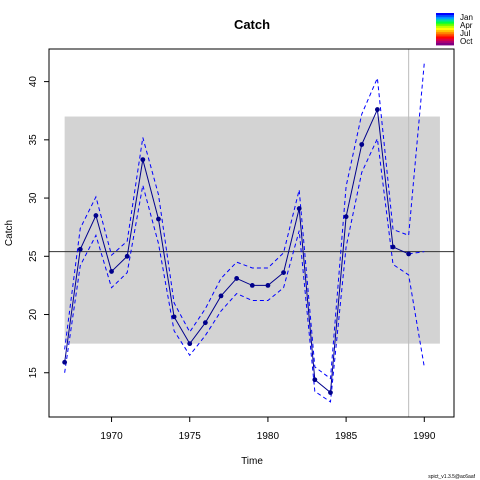 Image resolution: width=480 pixels, height=480 pixels. I want to click on x-tick-label: 1975, so click(190, 436).